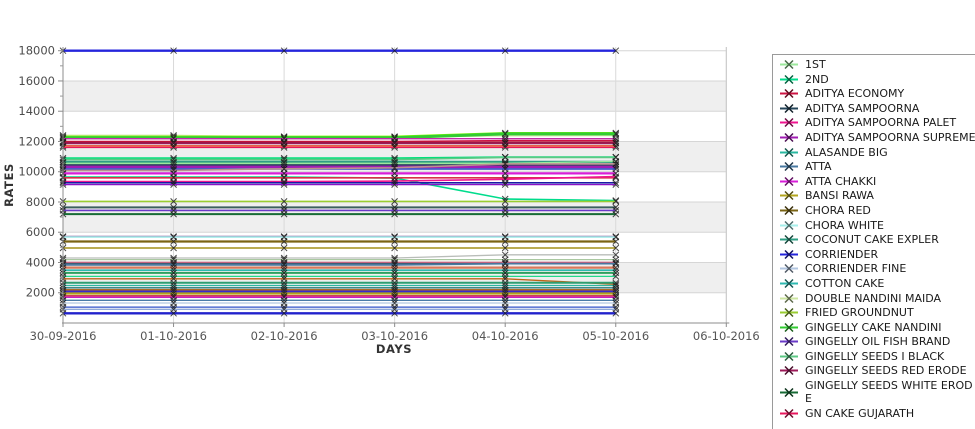 This screenshot has height=429, width=975. I want to click on legend-item: COTTON CAKE, so click(877, 283).